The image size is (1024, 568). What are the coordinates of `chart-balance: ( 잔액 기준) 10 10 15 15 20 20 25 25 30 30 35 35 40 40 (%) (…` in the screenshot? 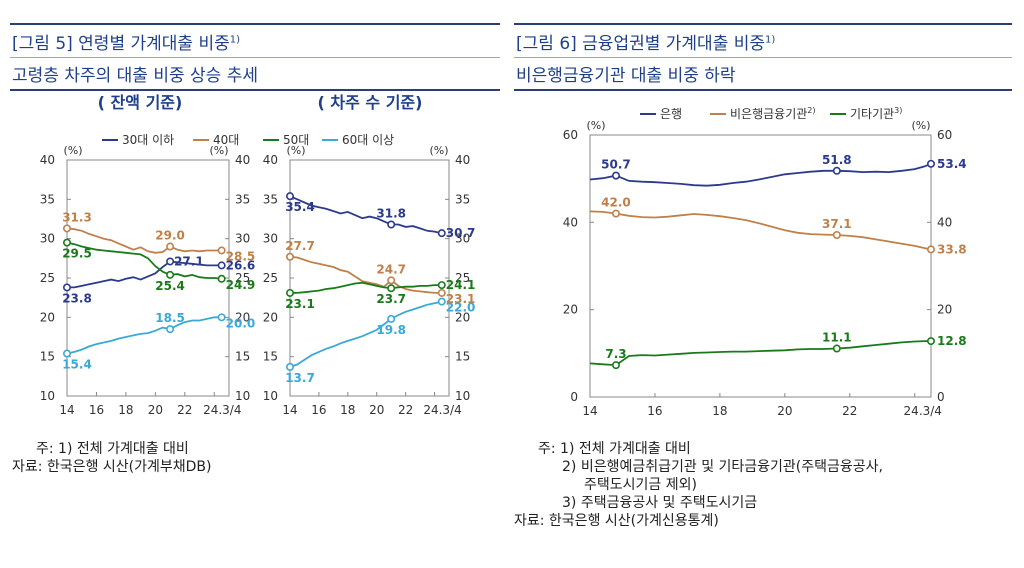 It's located at (148, 255).